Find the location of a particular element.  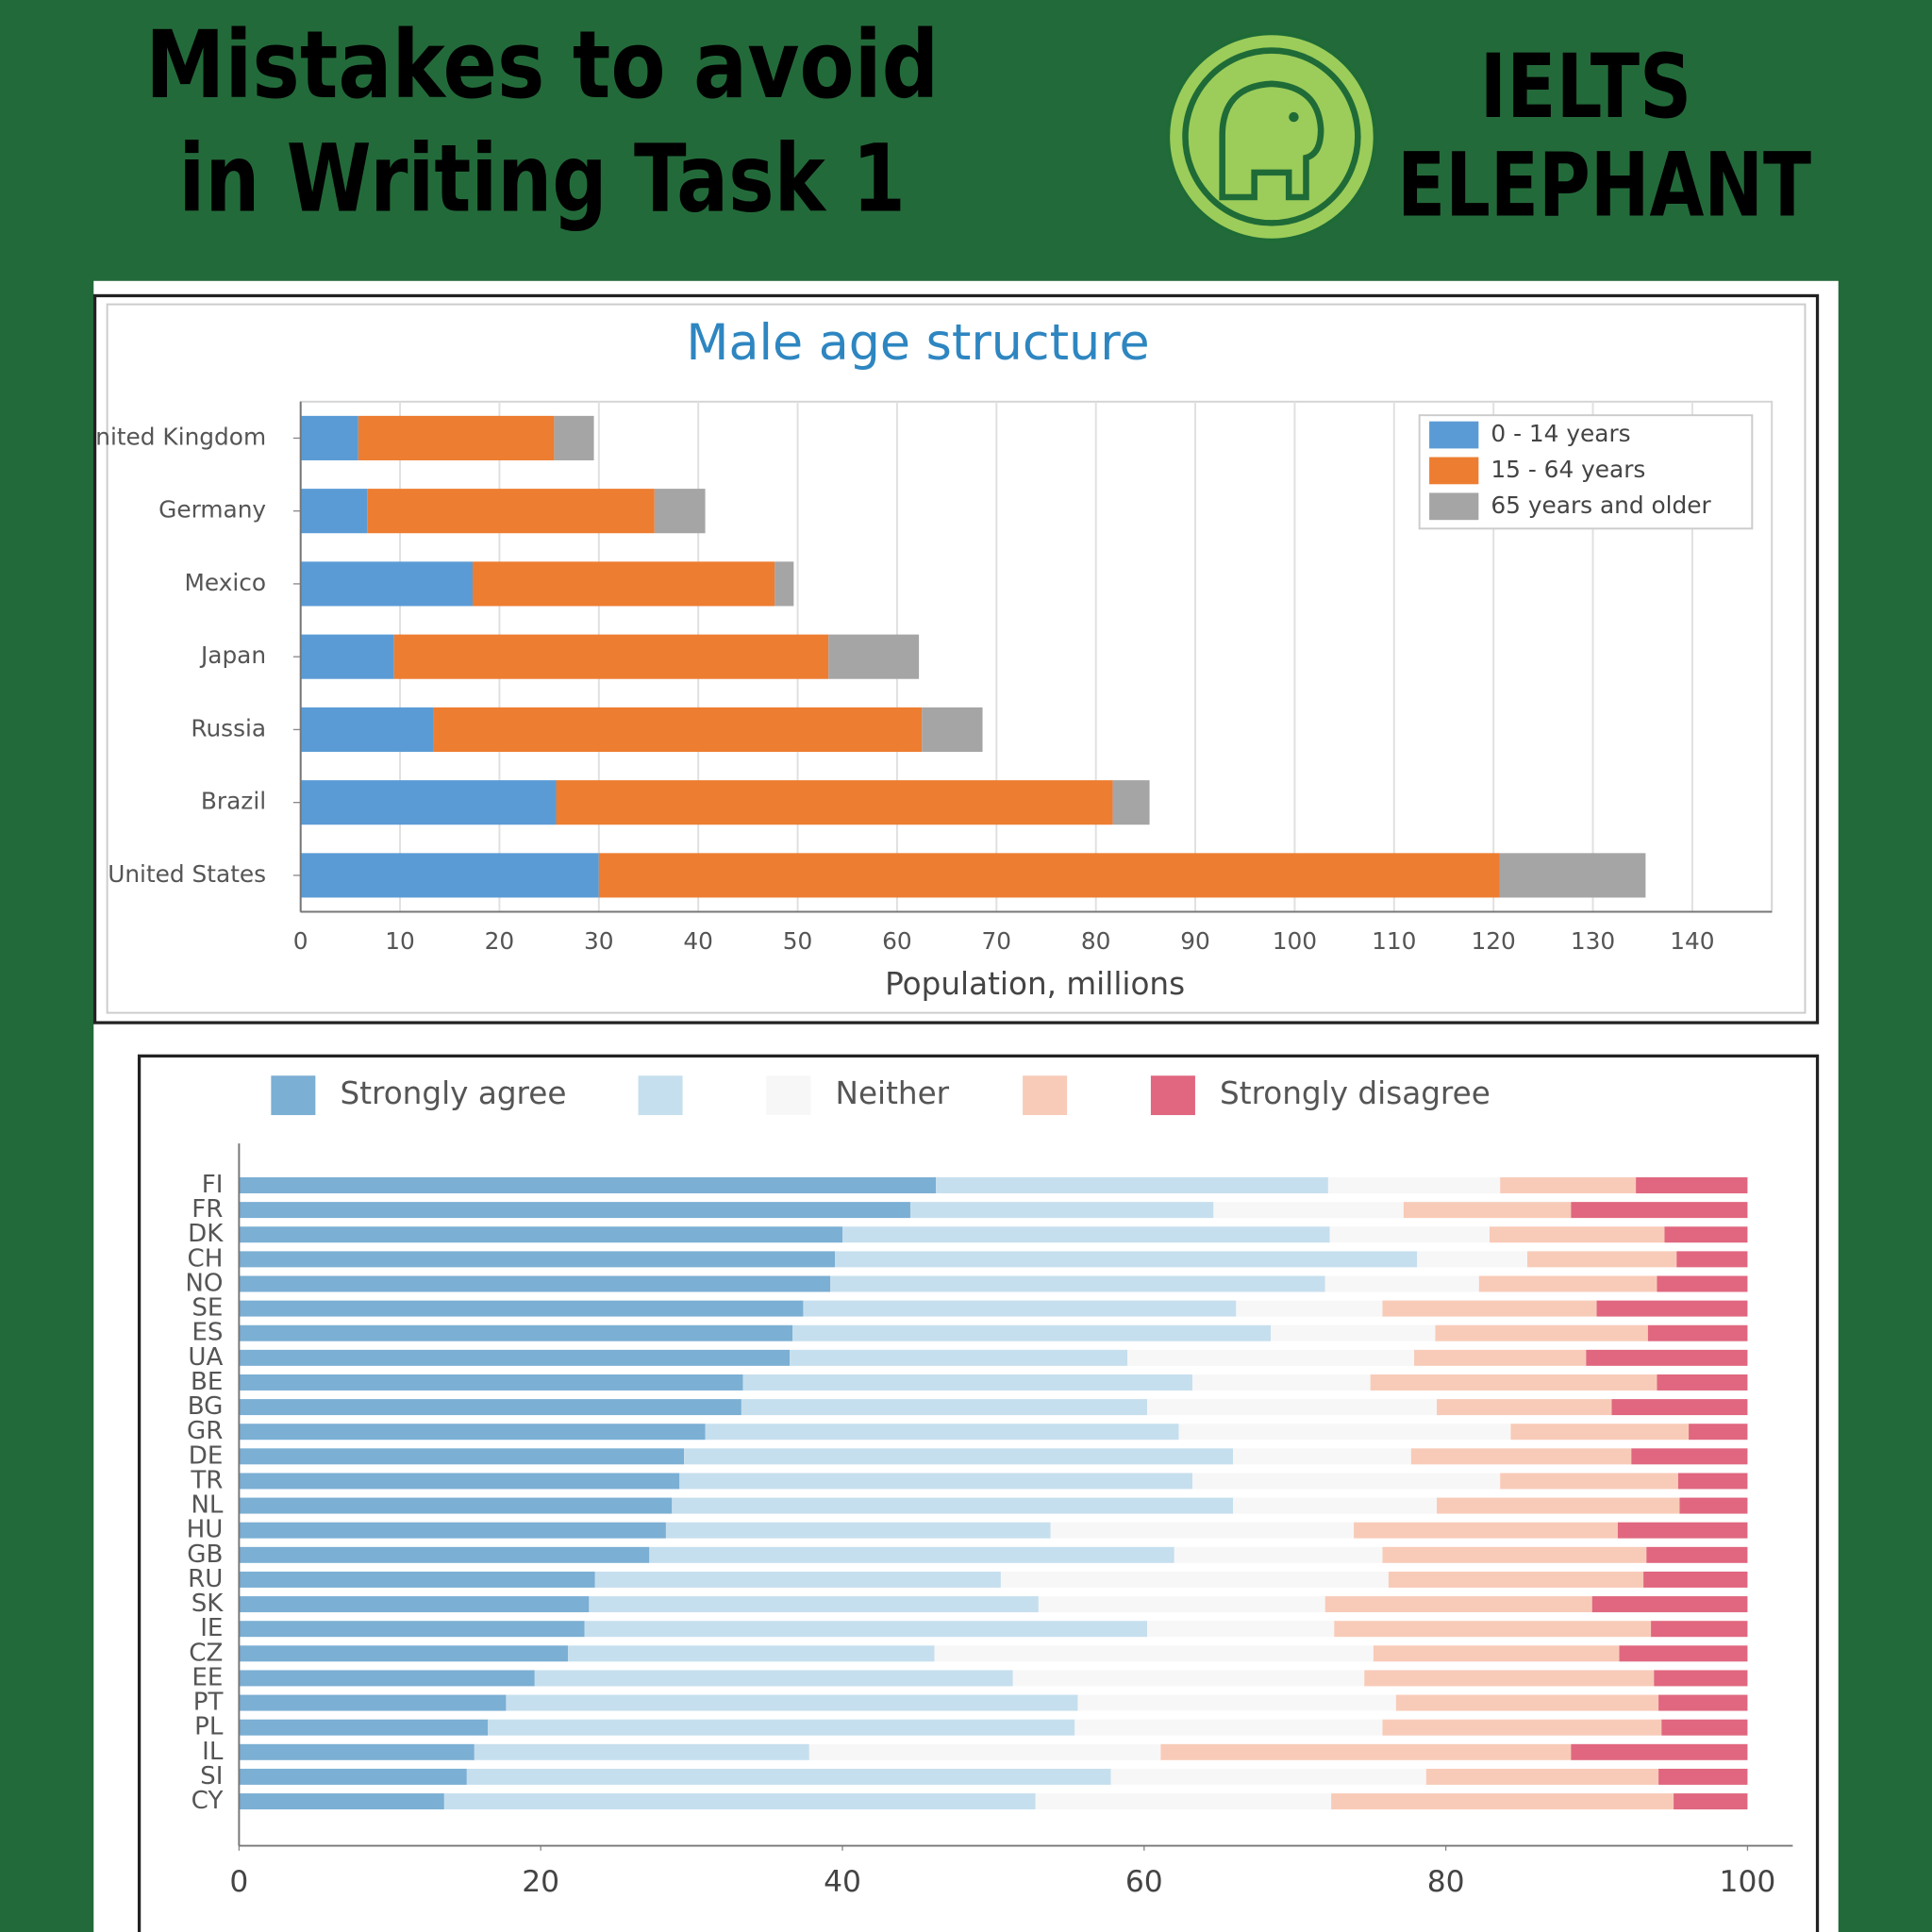

y-tick-label: Mexico is located at coordinates (226, 583).